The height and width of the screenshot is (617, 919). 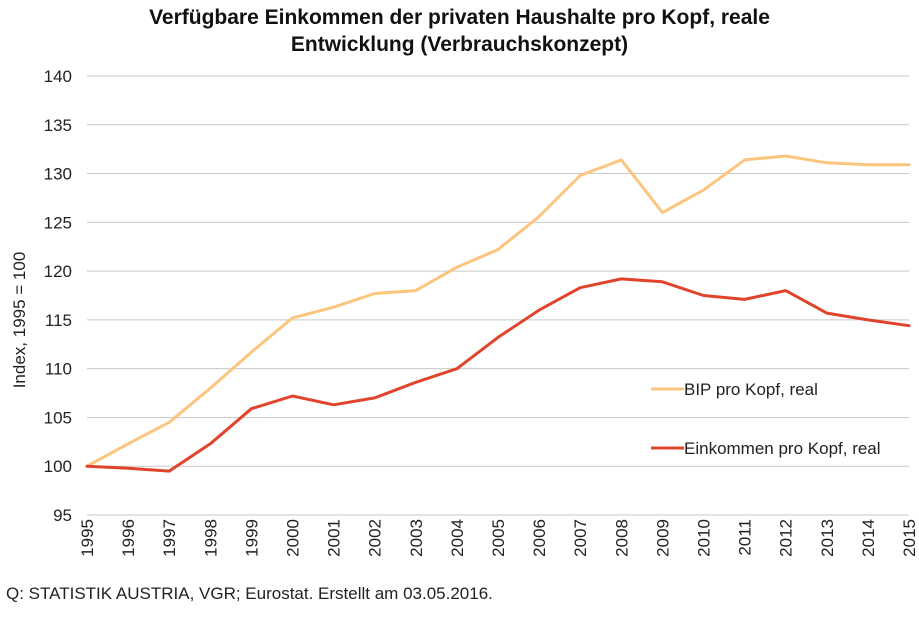 What do you see at coordinates (58, 296) in the screenshot?
I see `y-tick-labels: 95 100 105 110 115 120 125 130 135 140` at bounding box center [58, 296].